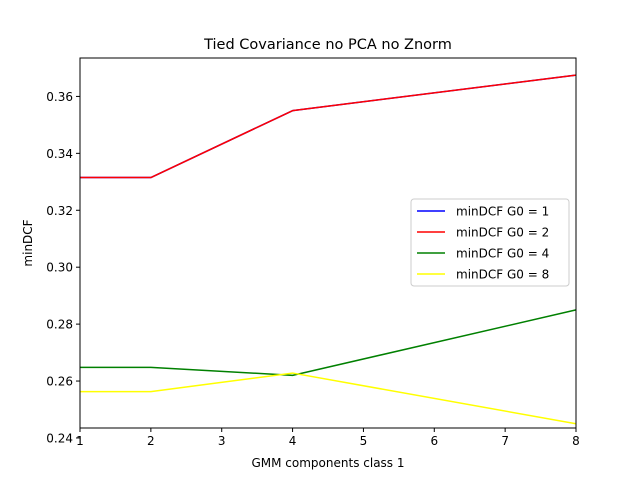 This screenshot has height=480, width=640. What do you see at coordinates (502, 233) in the screenshot?
I see `legend-label: minDCF G0 = 2` at bounding box center [502, 233].